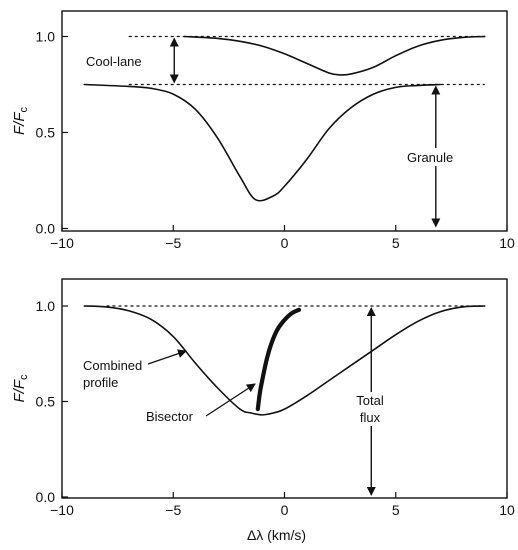 The image size is (518, 550). What do you see at coordinates (112, 365) in the screenshot?
I see `combined-profile-label-line1: Combined` at bounding box center [112, 365].